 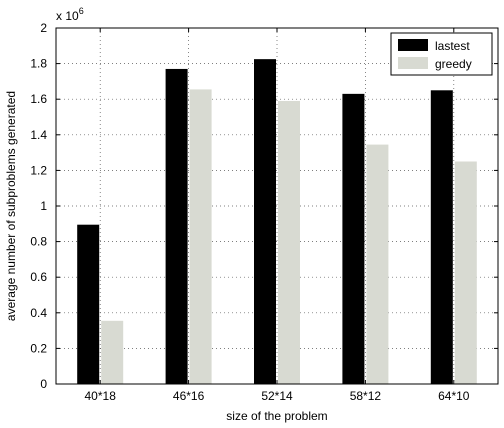 What do you see at coordinates (38, 170) in the screenshot?
I see `y-tick-label: 1.2` at bounding box center [38, 170].